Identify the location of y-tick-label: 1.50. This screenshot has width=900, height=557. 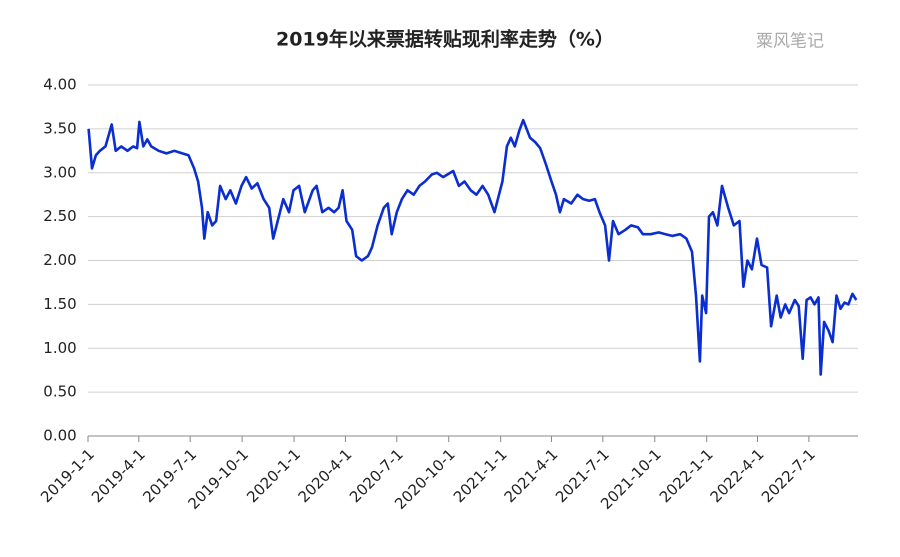
(59, 304).